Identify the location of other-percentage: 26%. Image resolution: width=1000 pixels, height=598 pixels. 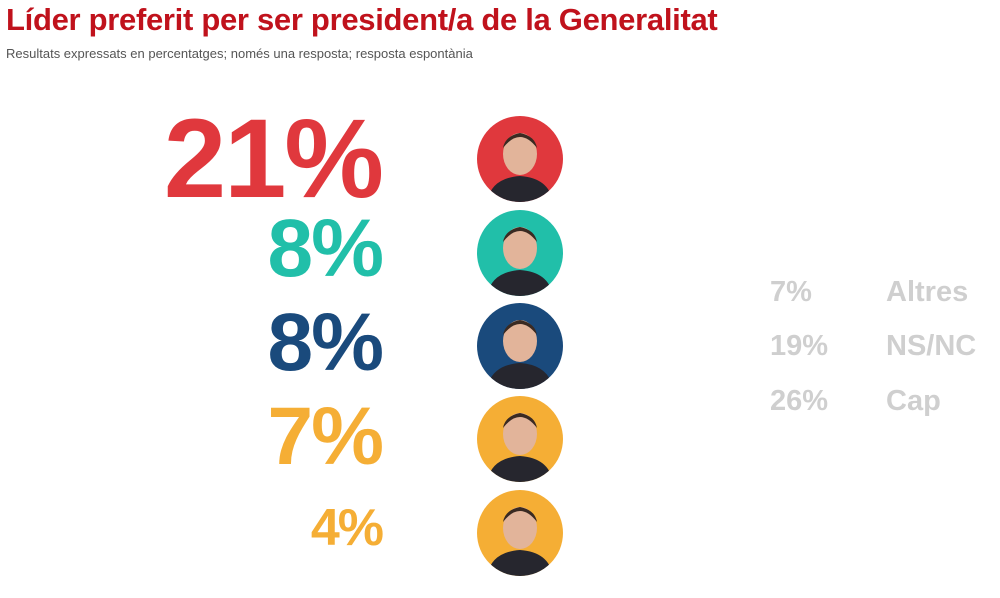
(799, 401).